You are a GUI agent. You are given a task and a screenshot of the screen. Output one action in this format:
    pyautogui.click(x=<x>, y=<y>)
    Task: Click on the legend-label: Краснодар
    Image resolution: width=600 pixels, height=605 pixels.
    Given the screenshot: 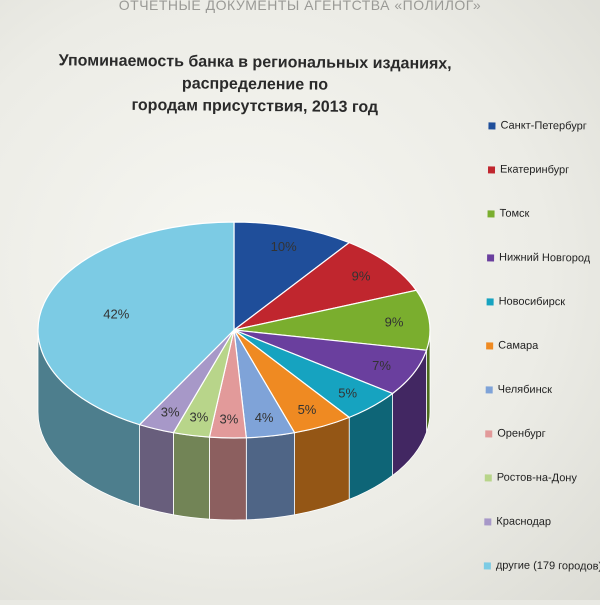 What is the action you would take?
    pyautogui.click(x=524, y=522)
    